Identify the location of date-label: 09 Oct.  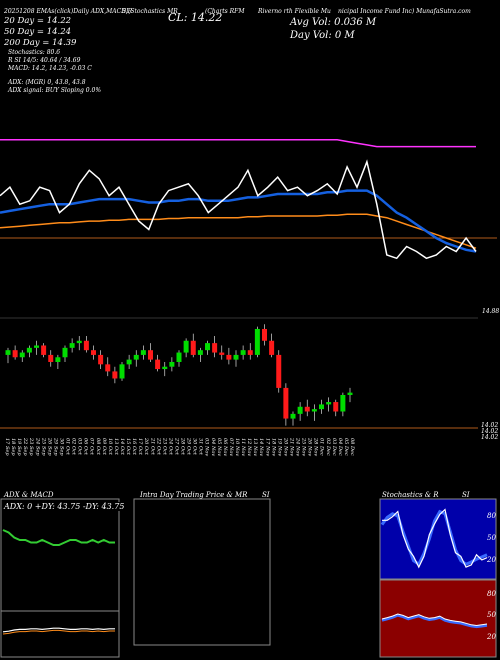
(104, 447).